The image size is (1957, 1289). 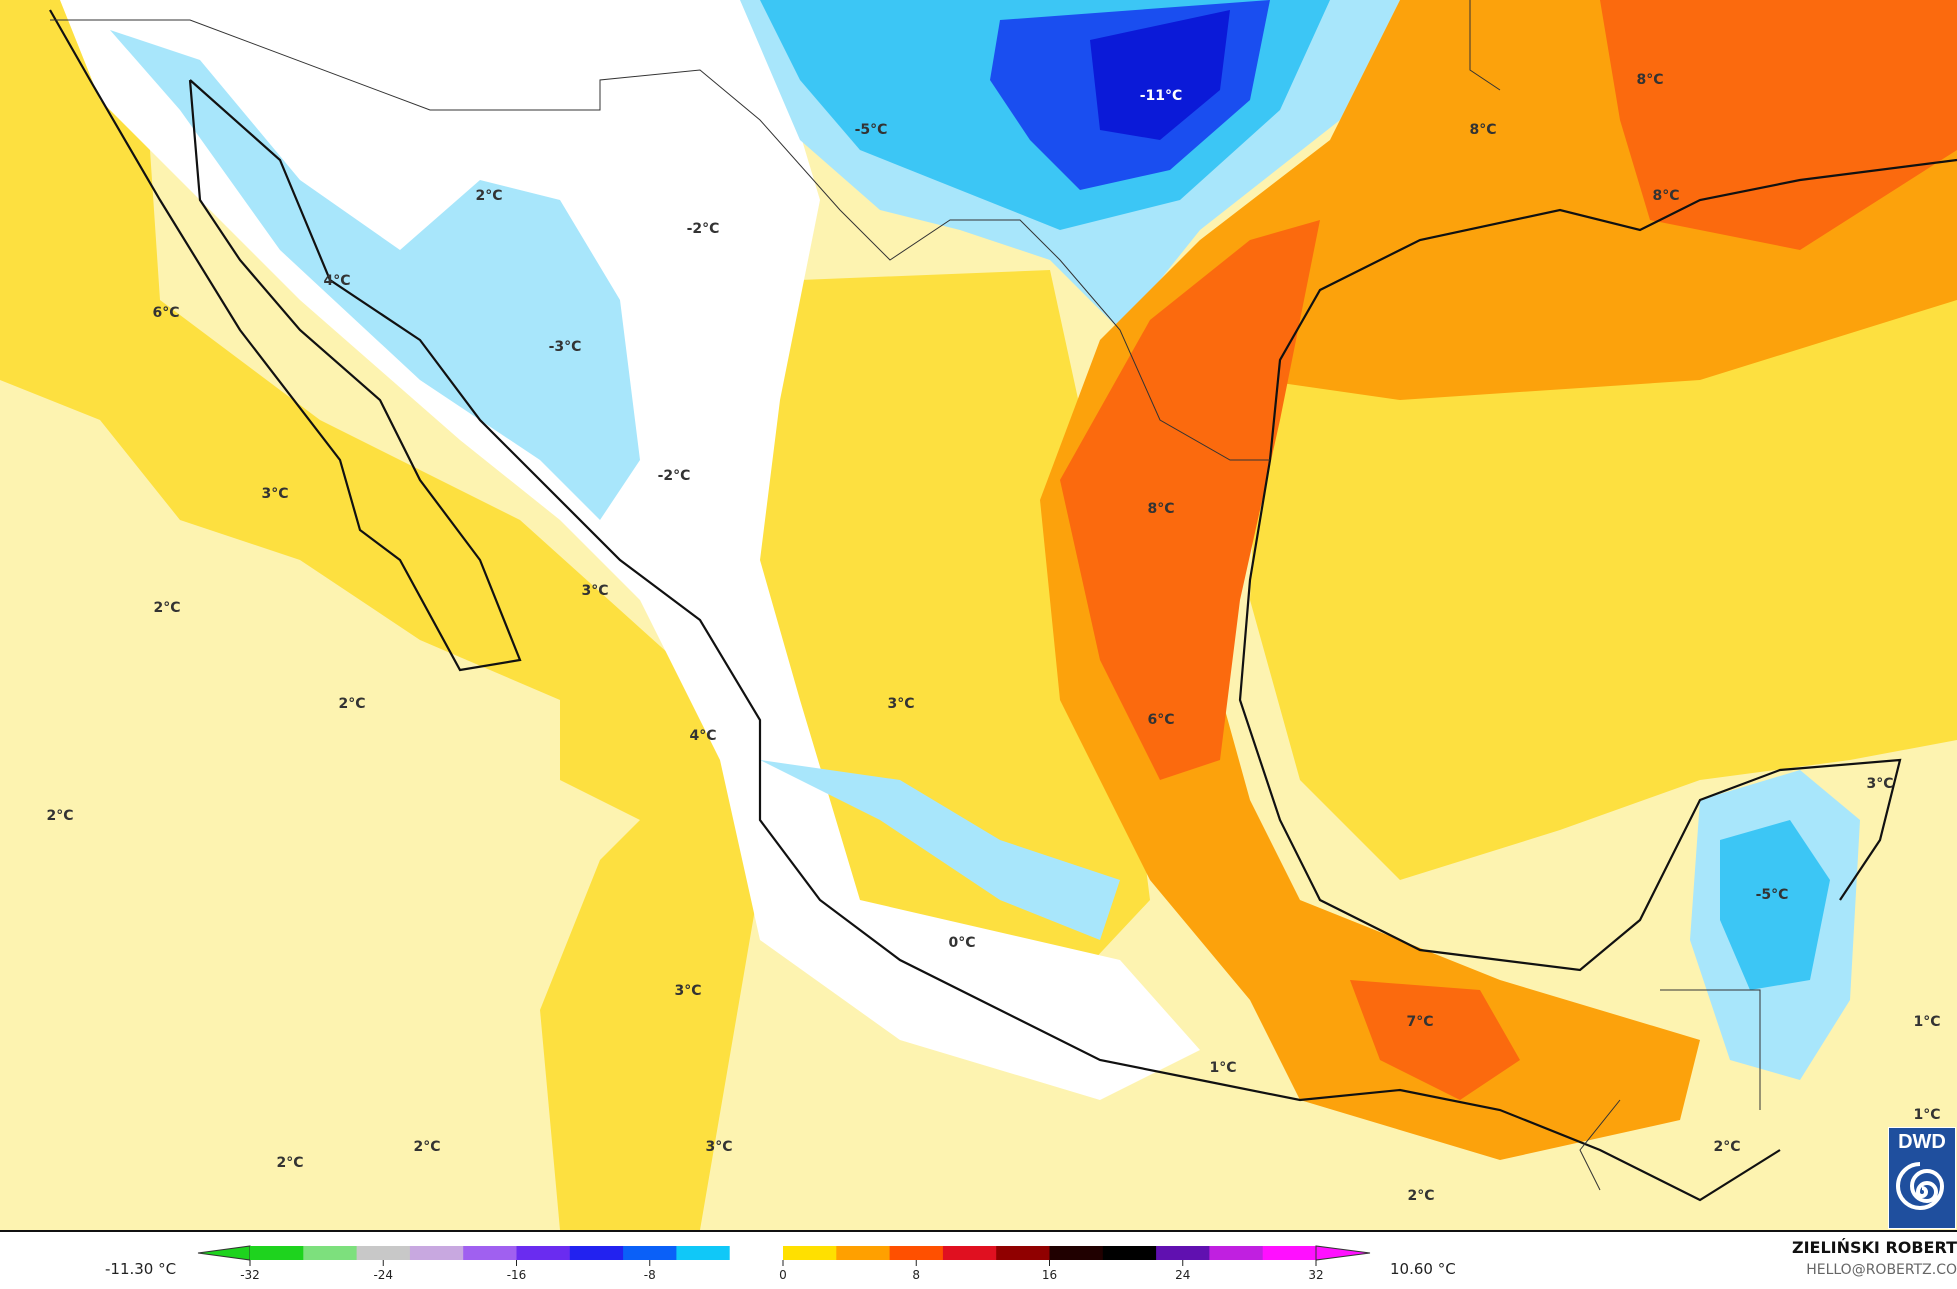 What do you see at coordinates (1190, 500) in the screenshot?
I see `red-orange-zone` at bounding box center [1190, 500].